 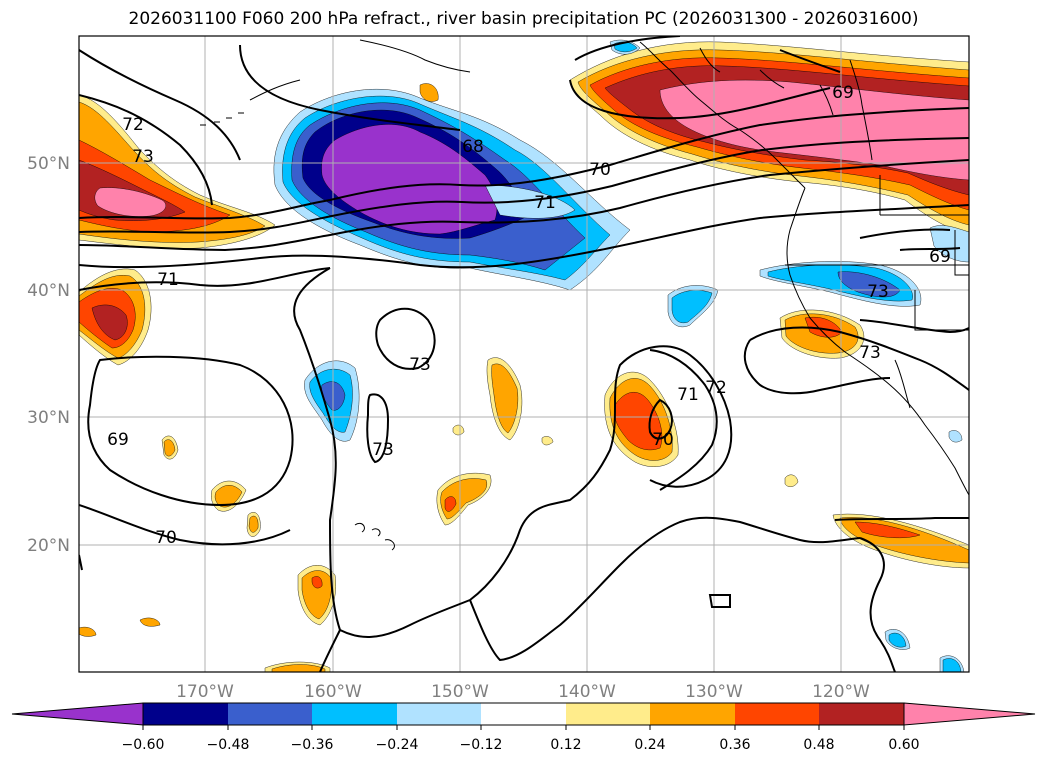 What do you see at coordinates (333, 692) in the screenshot?
I see `lon-tick-label: 160°W` at bounding box center [333, 692].